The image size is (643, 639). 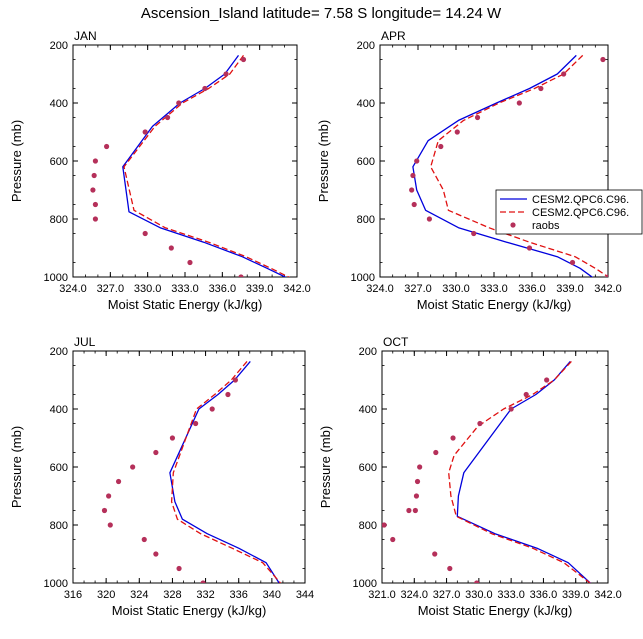 What do you see at coordinates (479, 595) in the screenshot?
I see `x-tick-label-oct: 330.0` at bounding box center [479, 595].